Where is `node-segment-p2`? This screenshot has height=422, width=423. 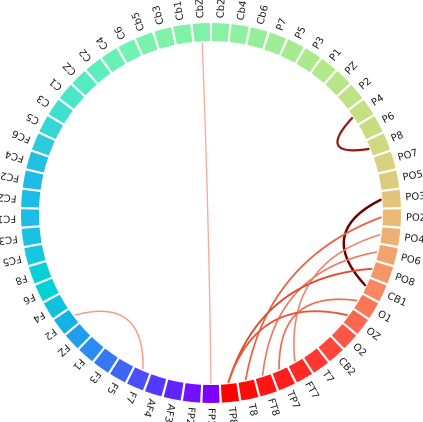
node-segment-p2 is located at coordinates (350, 96).